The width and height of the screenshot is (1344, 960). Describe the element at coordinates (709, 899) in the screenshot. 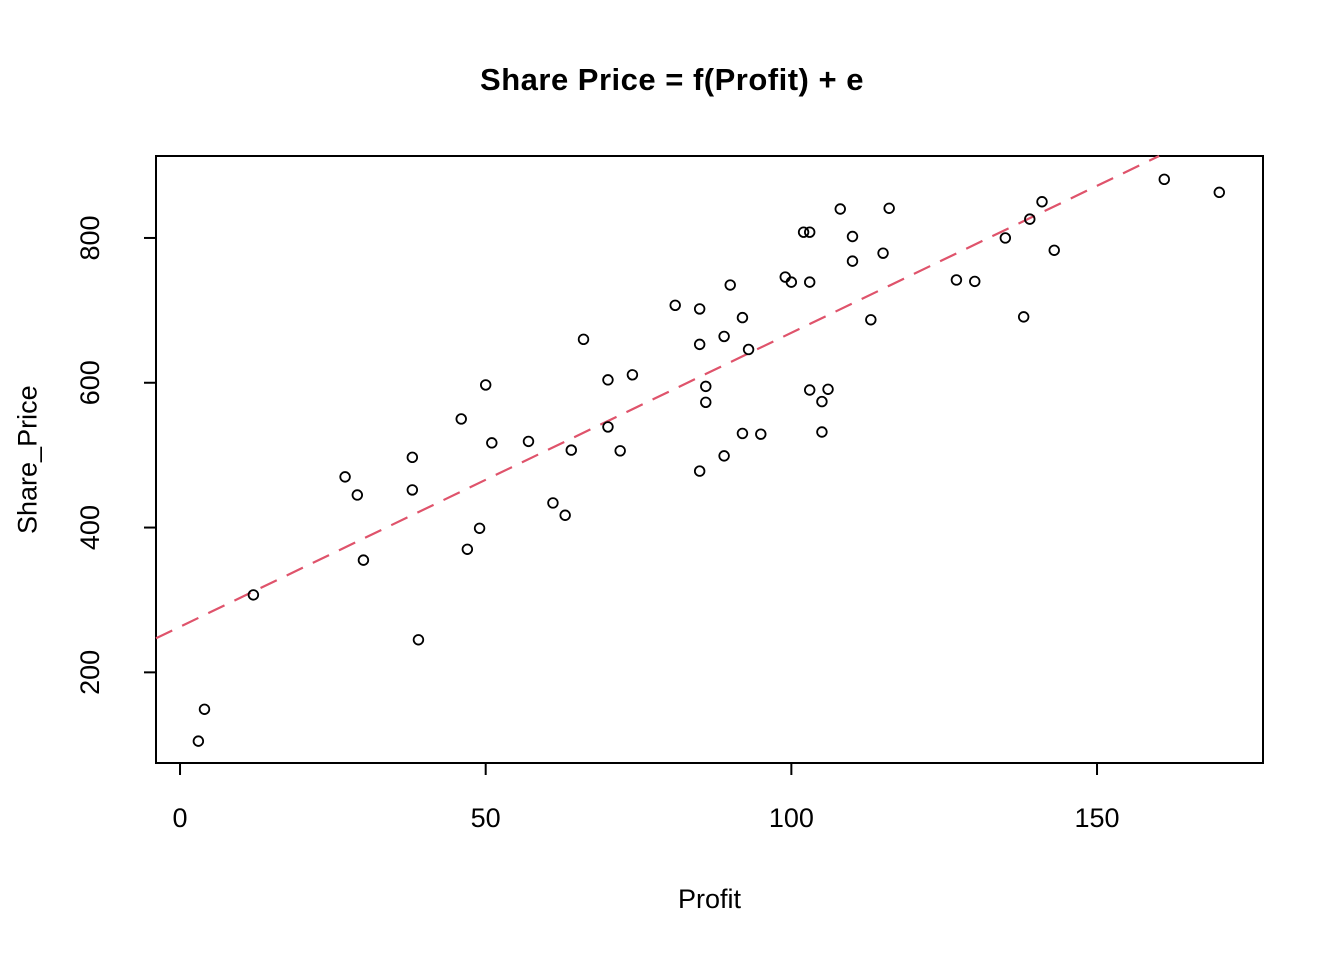

I see `x-axis-title: Profit` at that location.